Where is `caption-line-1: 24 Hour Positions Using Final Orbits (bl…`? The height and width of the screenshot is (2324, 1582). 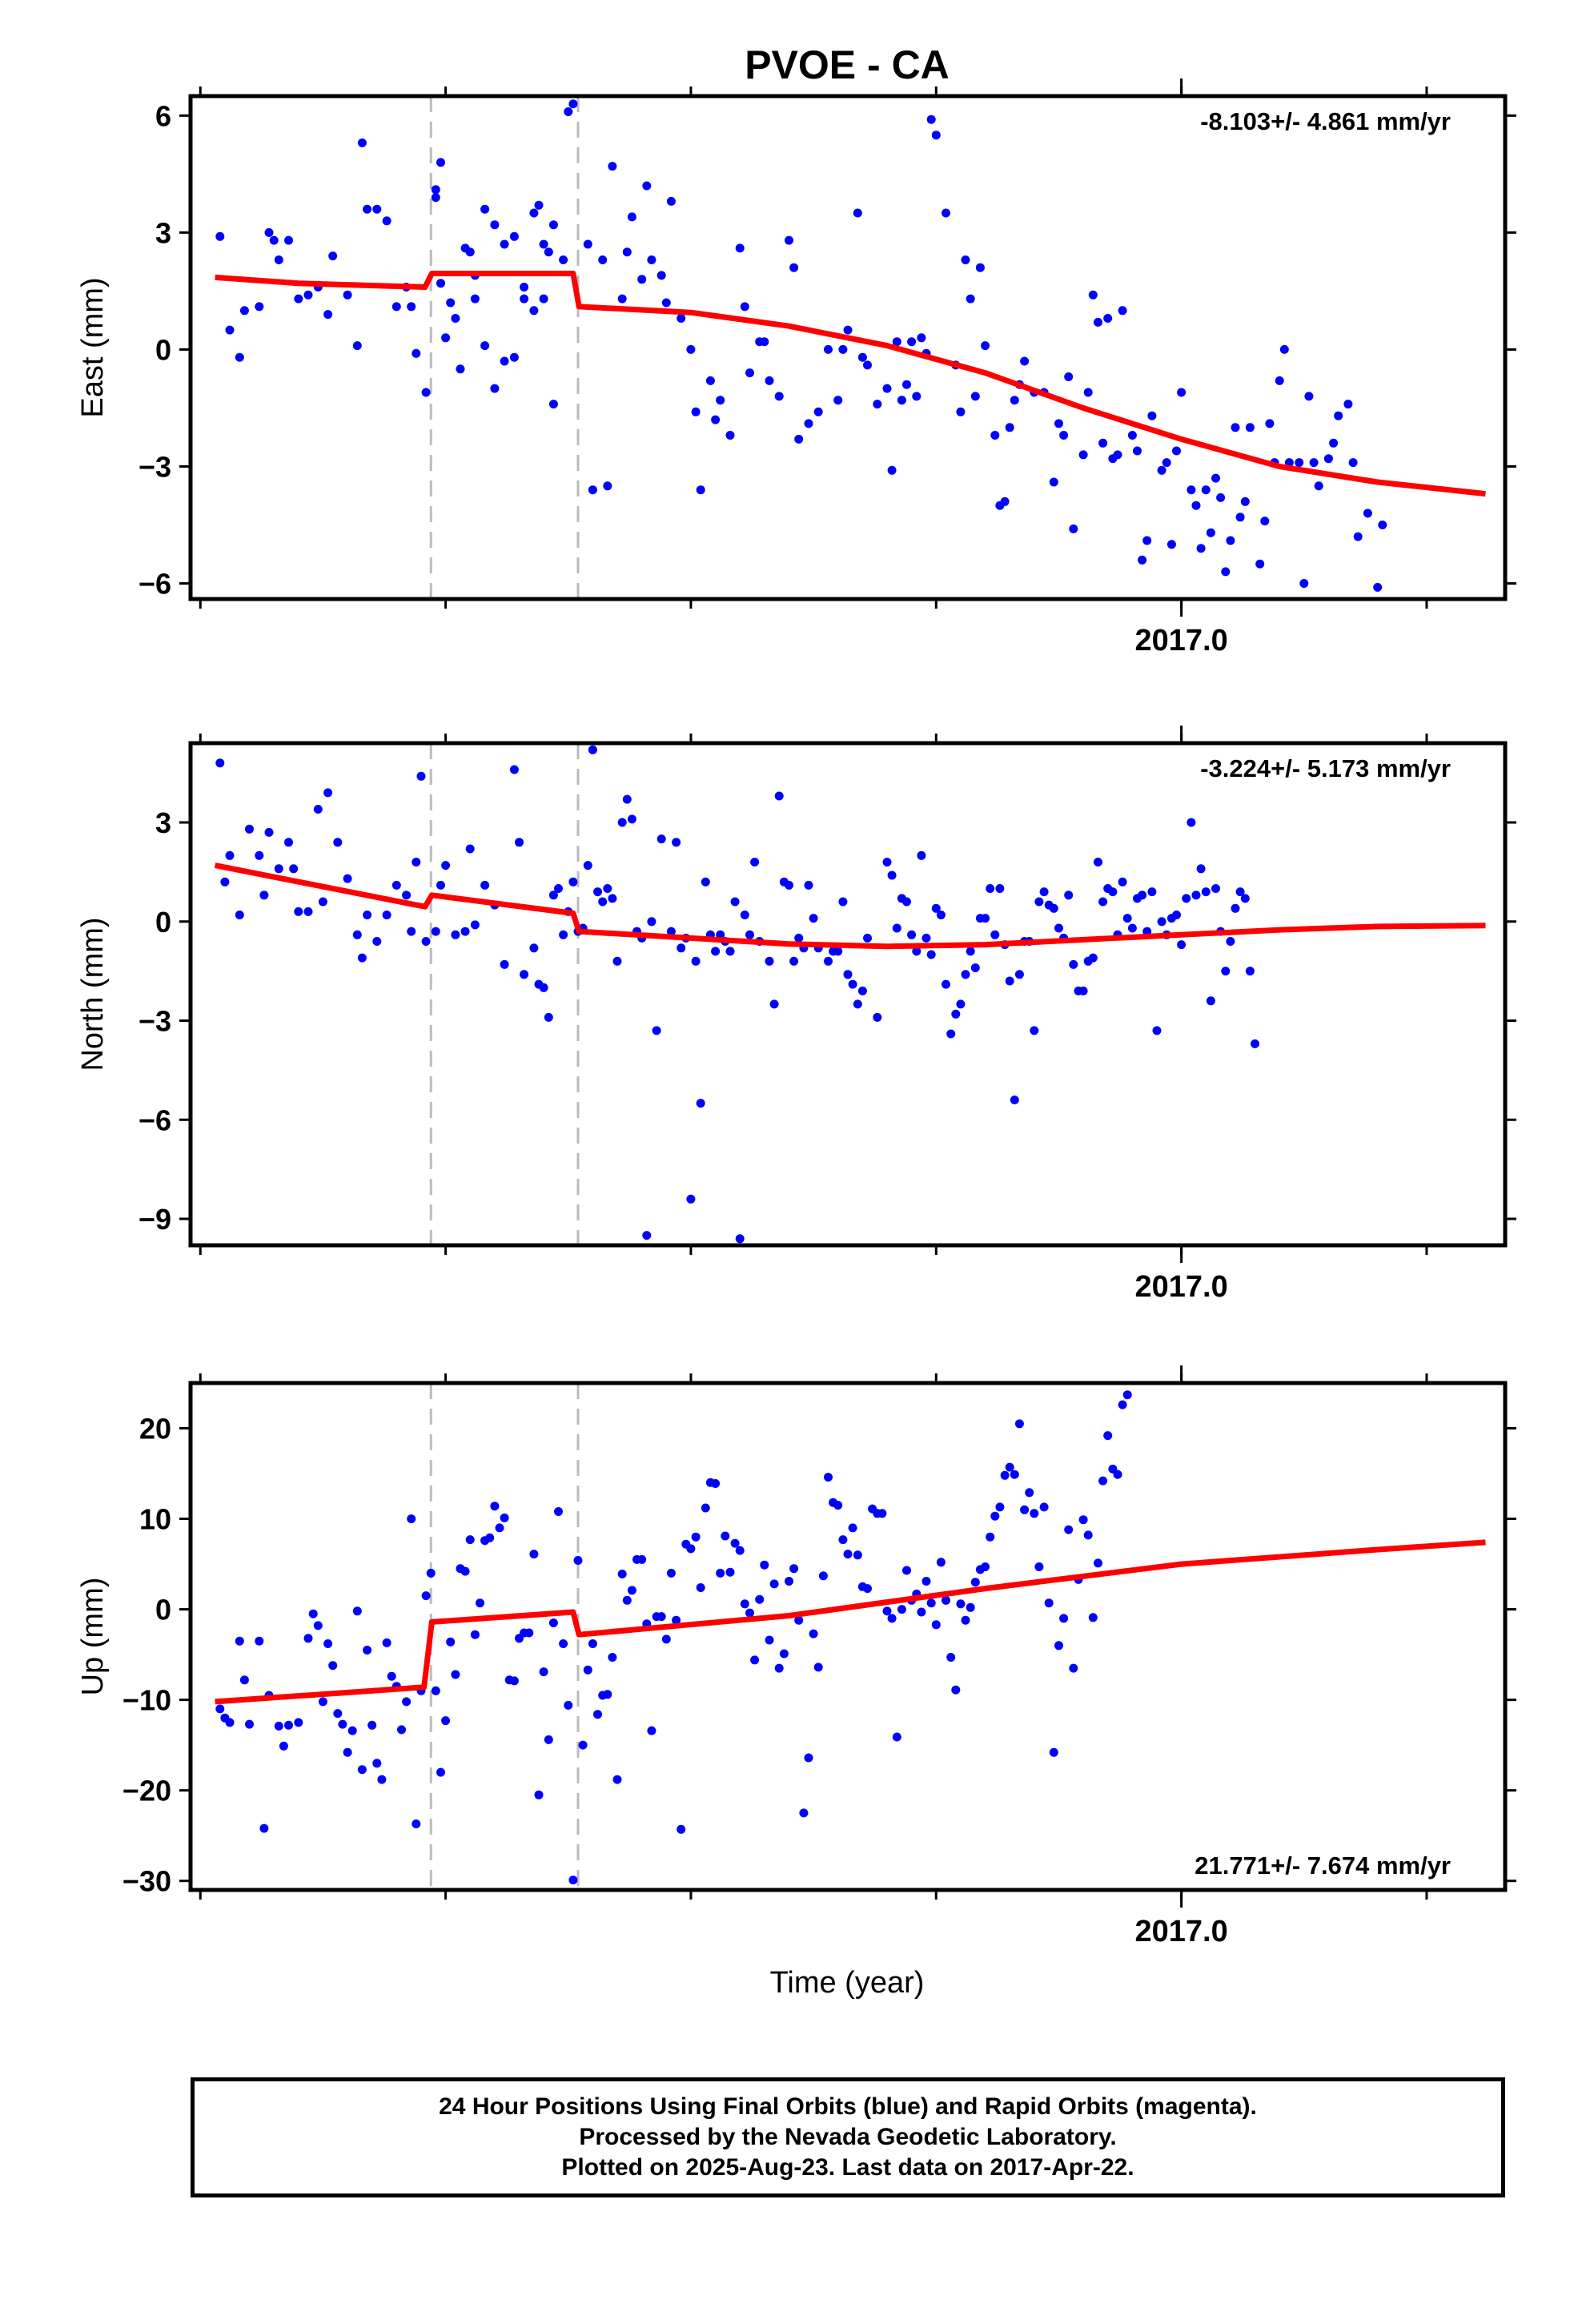 caption-line-1: 24 Hour Positions Using Final Orbits (bl… is located at coordinates (848, 2106).